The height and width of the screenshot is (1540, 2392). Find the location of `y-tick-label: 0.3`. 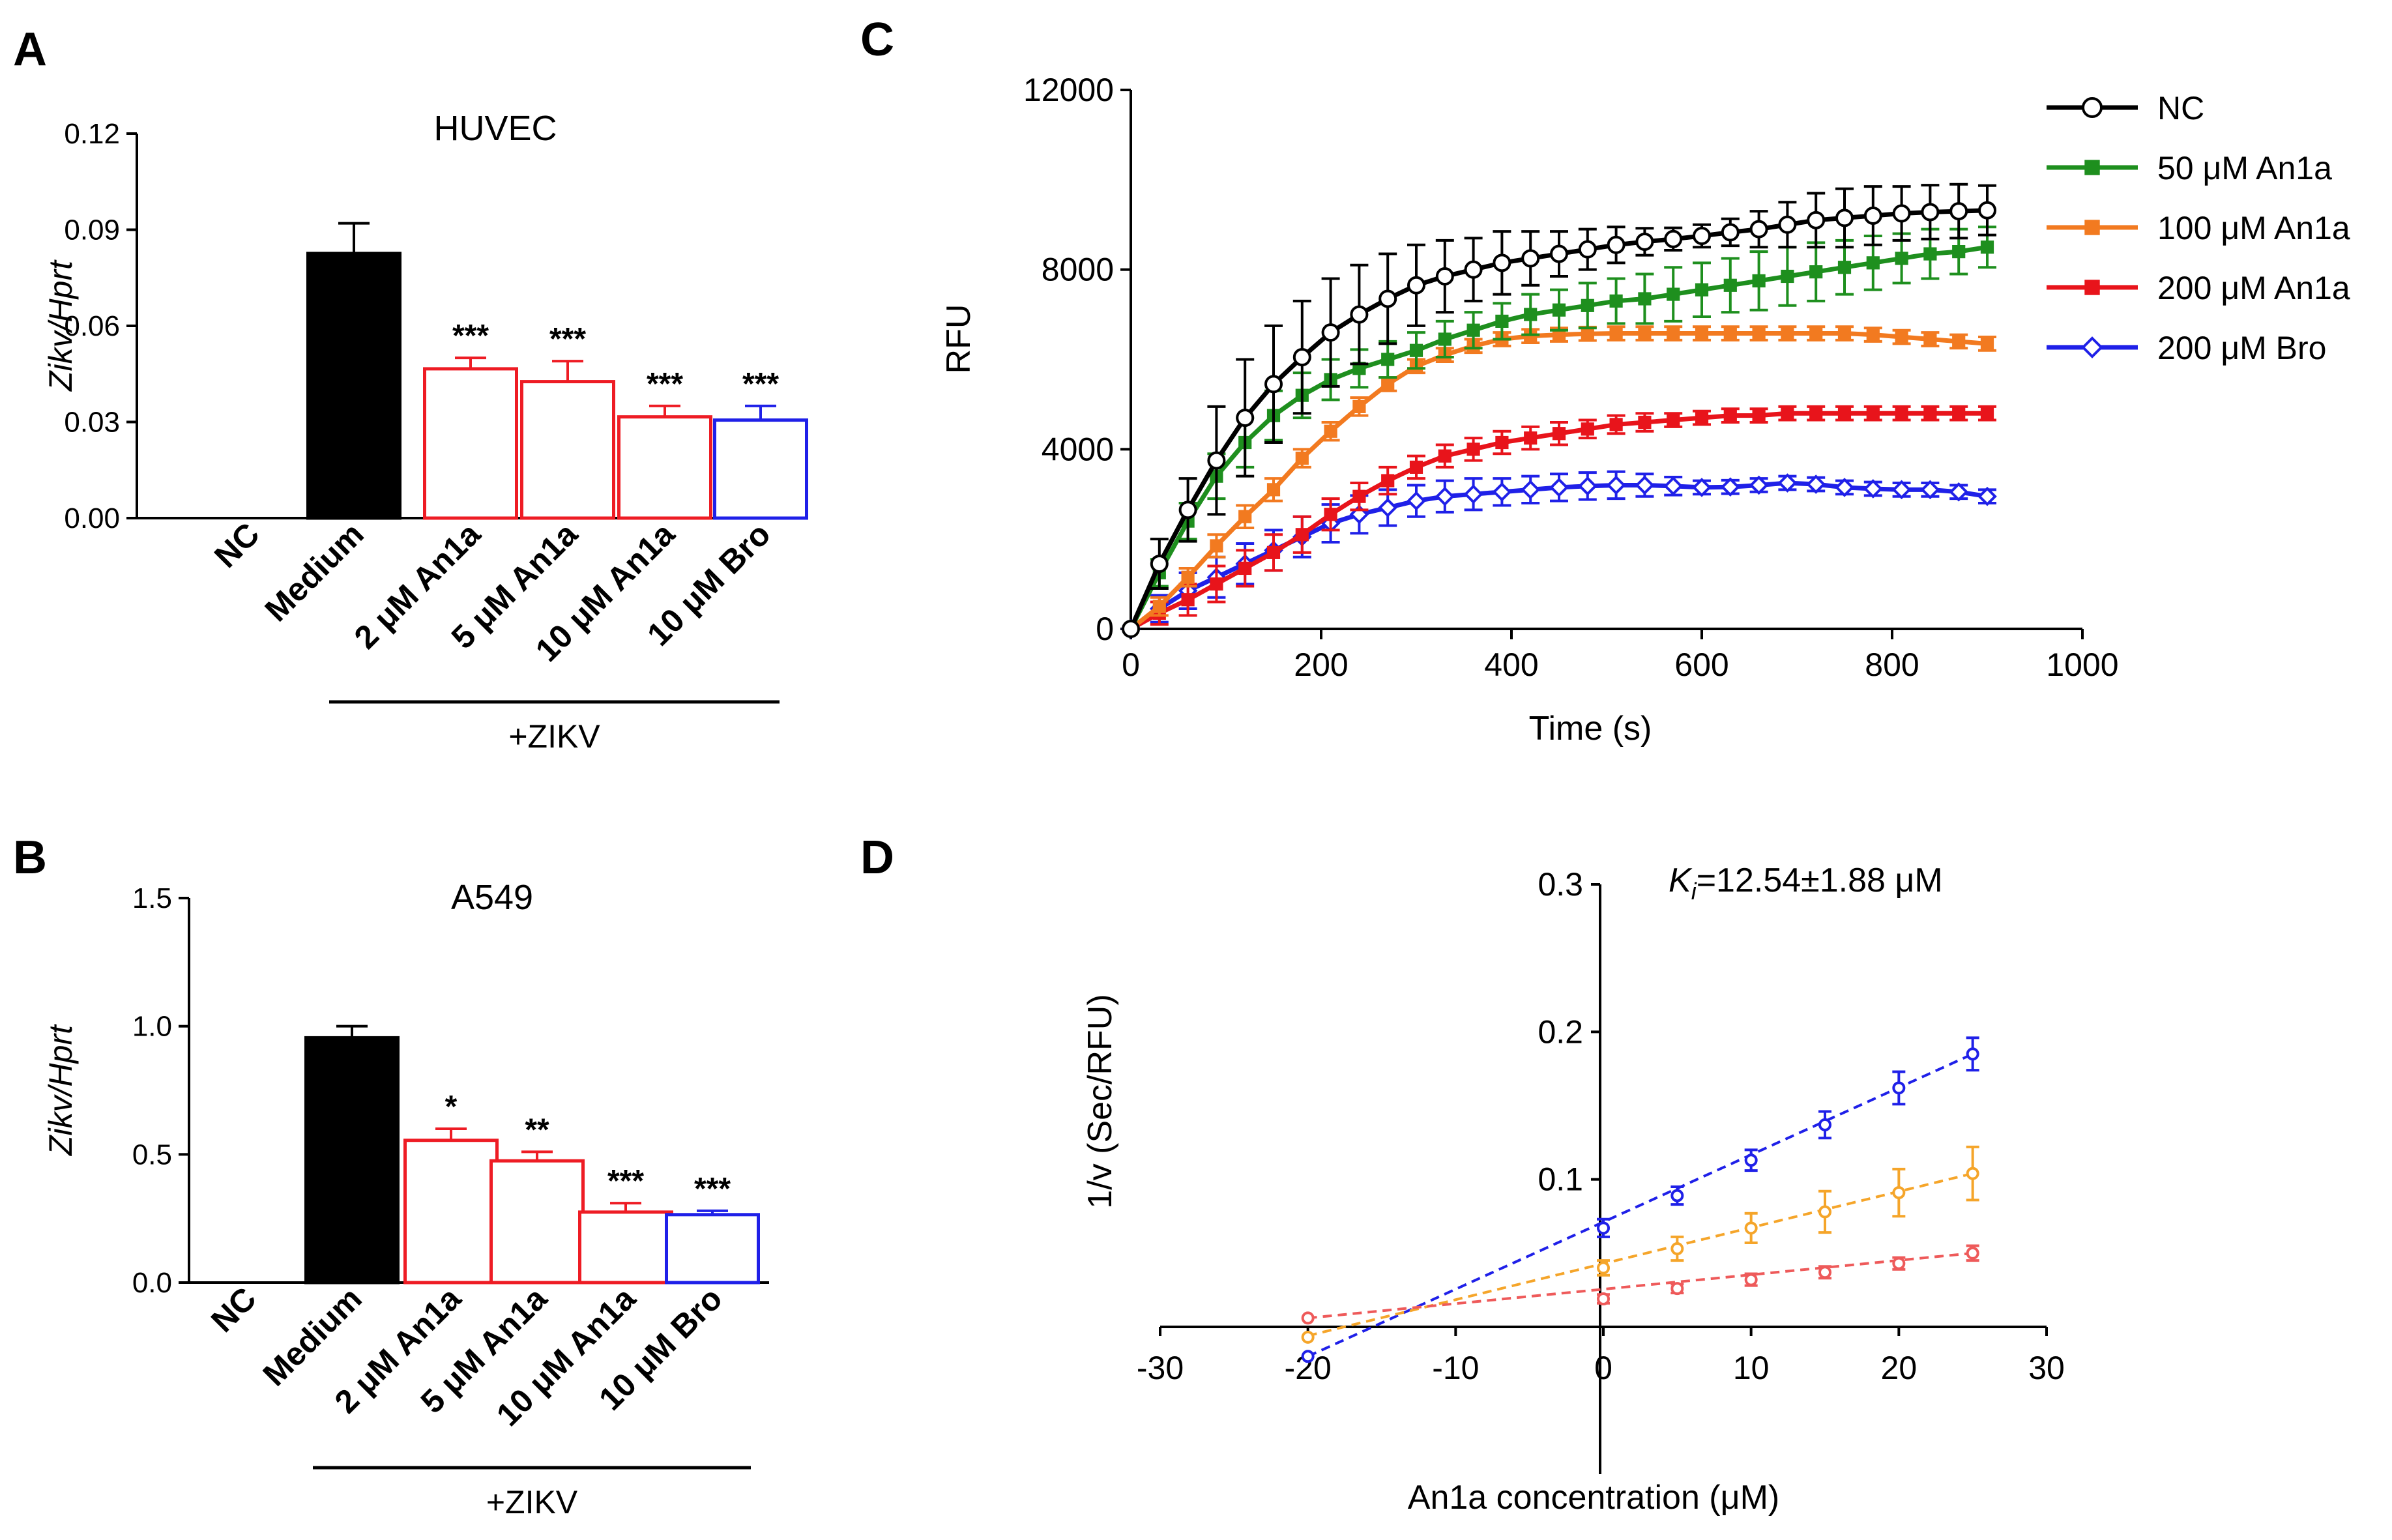

y-tick-label: 0.3 is located at coordinates (1560, 884).